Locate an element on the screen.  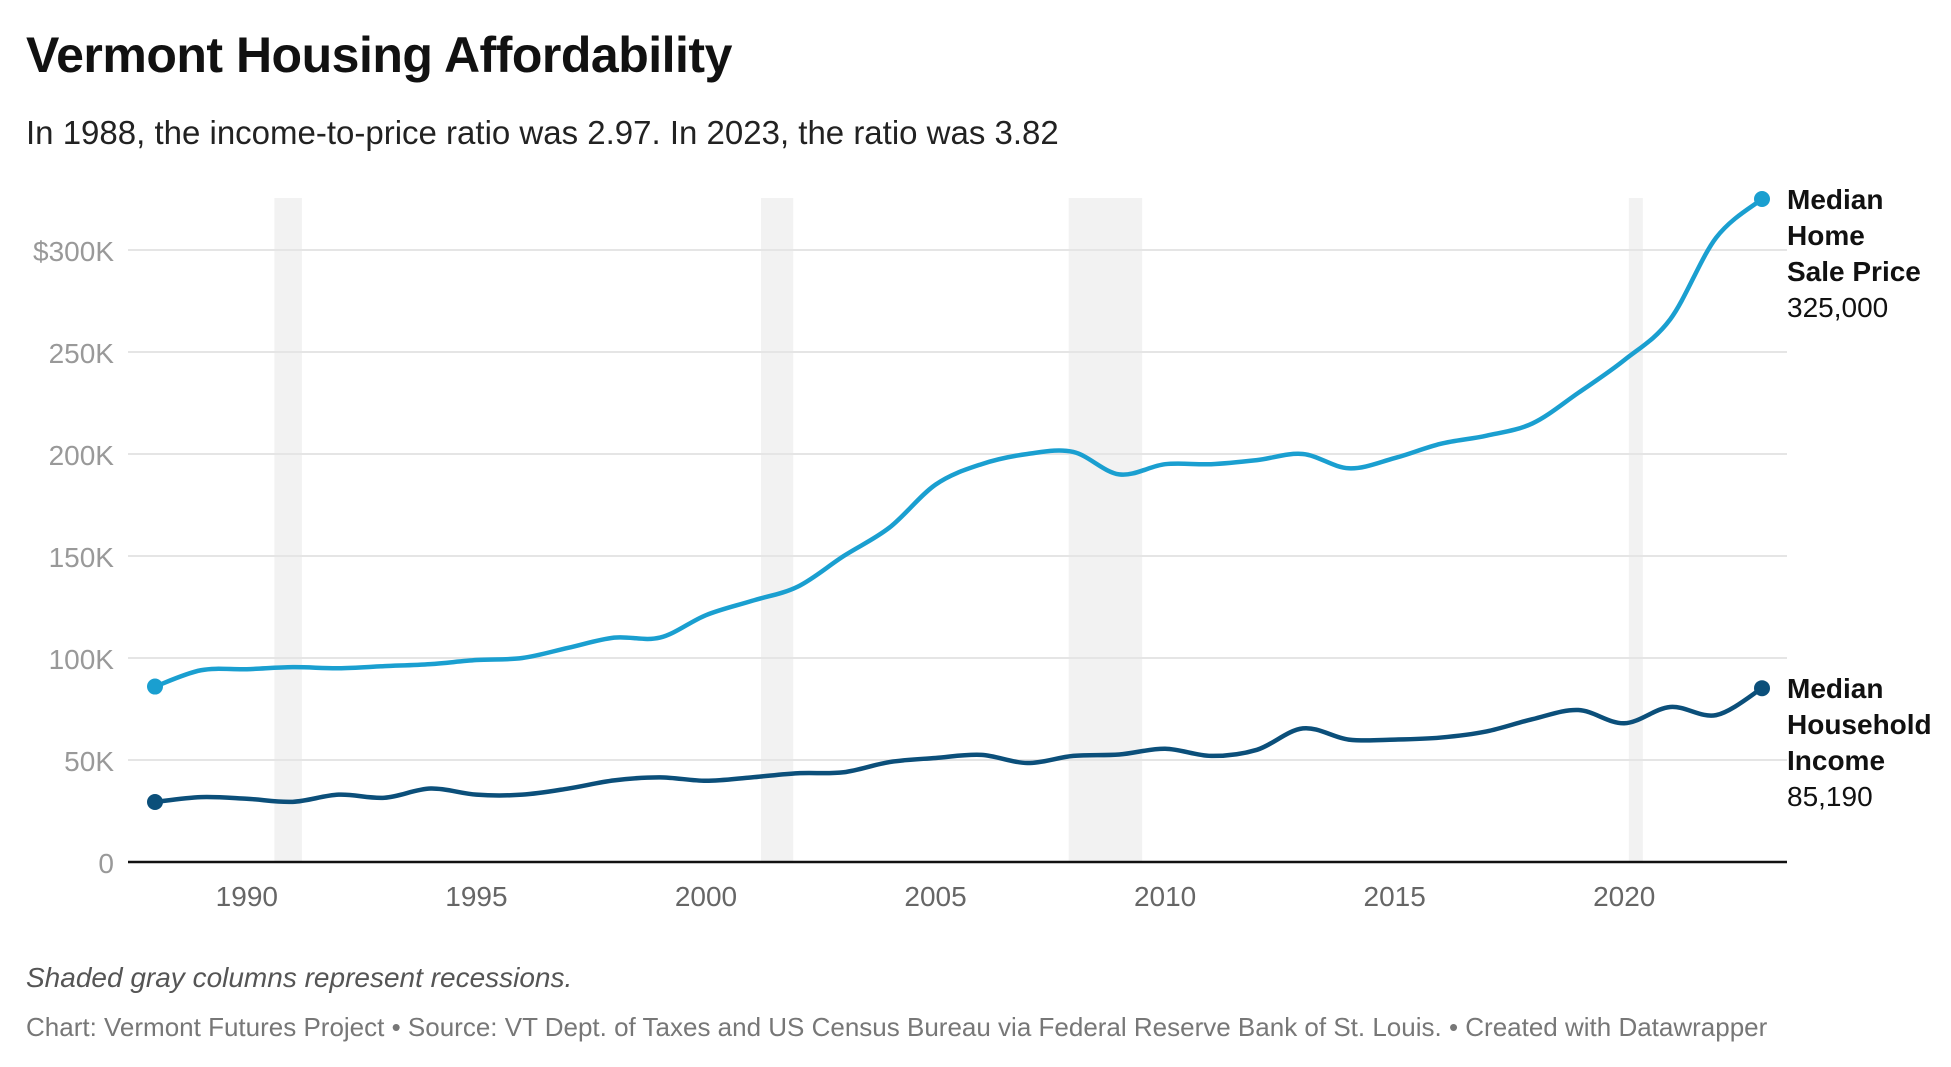
price-label-line: Home is located at coordinates (1826, 235).